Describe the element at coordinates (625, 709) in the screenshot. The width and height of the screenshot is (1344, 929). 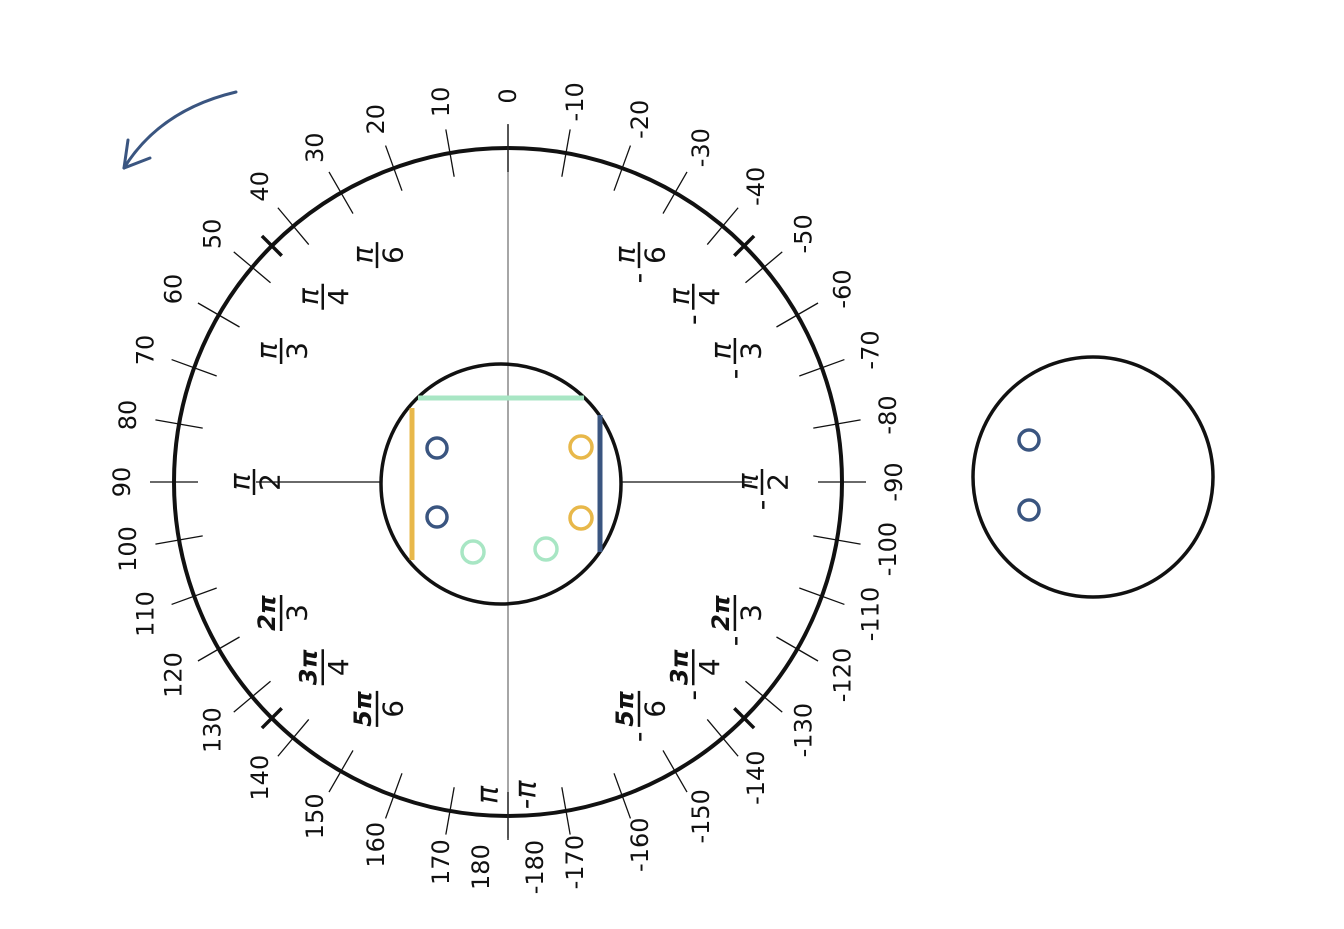
I see `radian-numerator: 5π` at that location.